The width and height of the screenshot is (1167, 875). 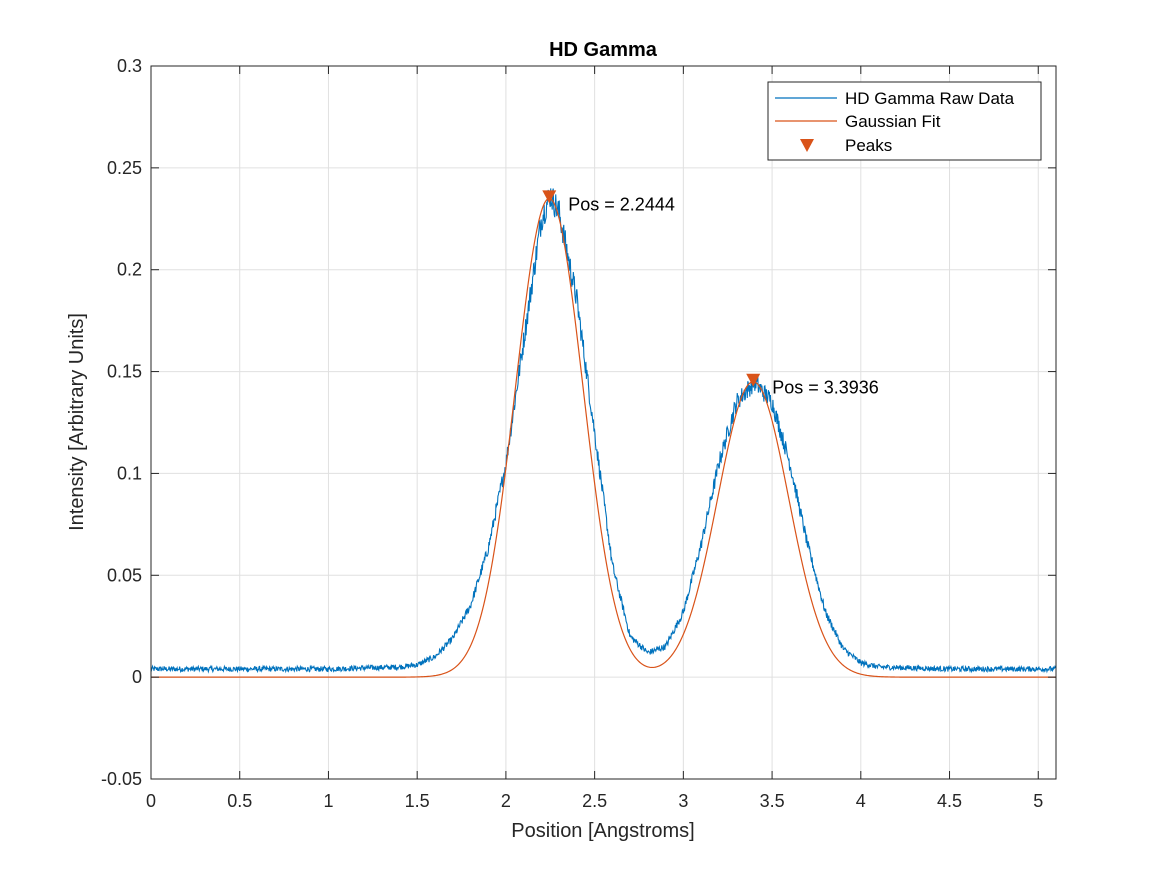 I want to click on x-tick-label: 4.5, so click(x=949, y=801).